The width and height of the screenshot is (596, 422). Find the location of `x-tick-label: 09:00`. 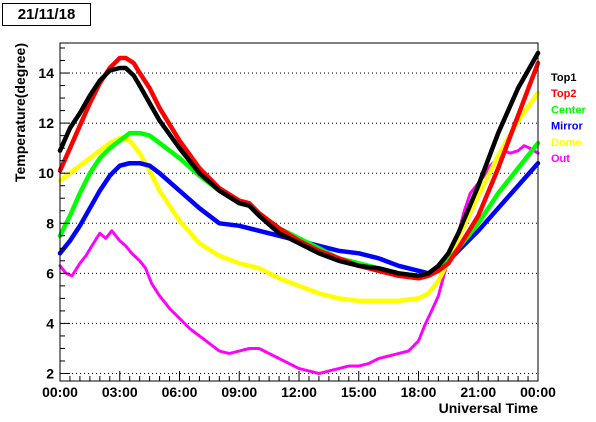

x-tick-label: 09:00 is located at coordinates (239, 392).